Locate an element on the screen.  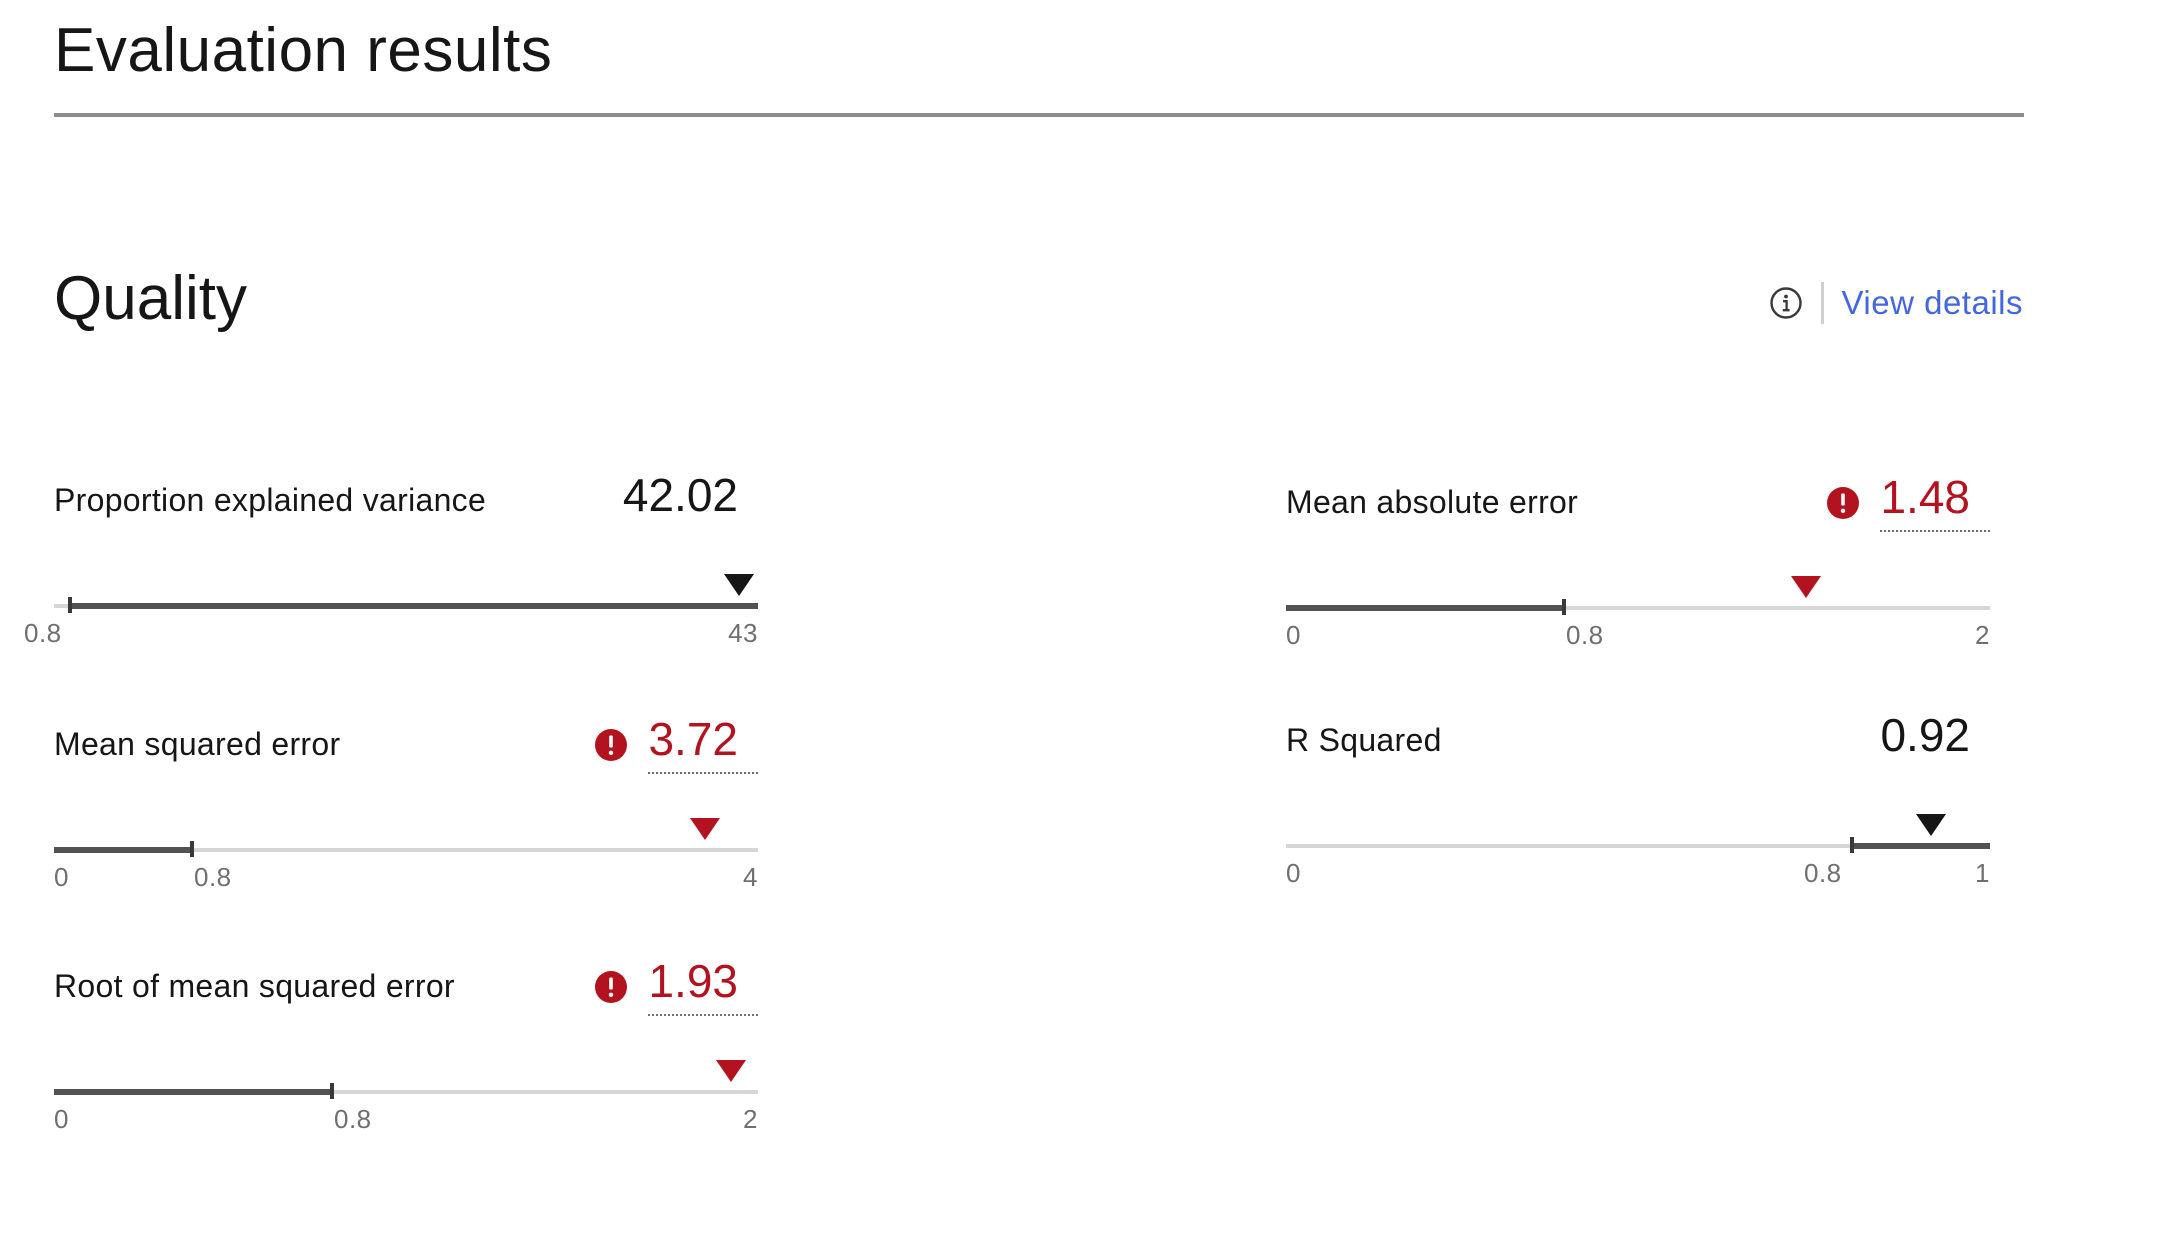
scale-max-label: 4 is located at coordinates (750, 877).